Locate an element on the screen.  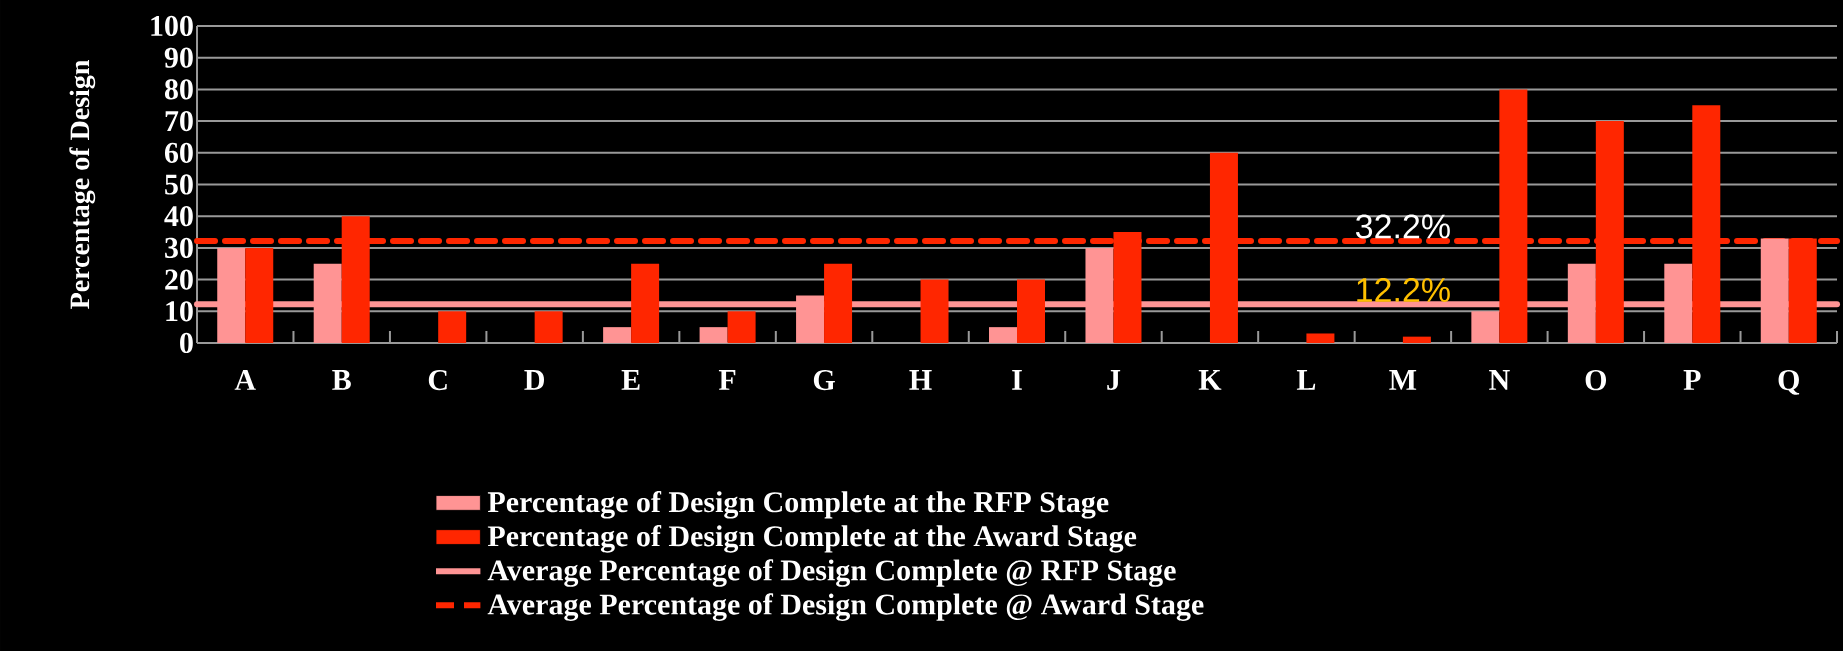
y-tick-label: 60 is located at coordinates (178, 152).